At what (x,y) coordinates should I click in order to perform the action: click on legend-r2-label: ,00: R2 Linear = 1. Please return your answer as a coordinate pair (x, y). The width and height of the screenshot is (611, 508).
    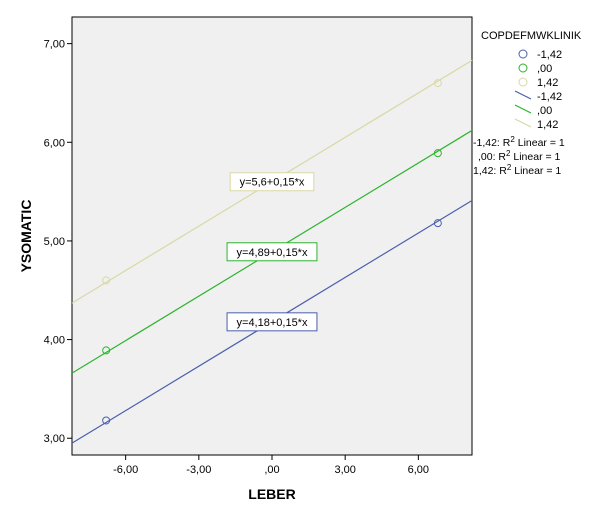
    Looking at the image, I should click on (519, 156).